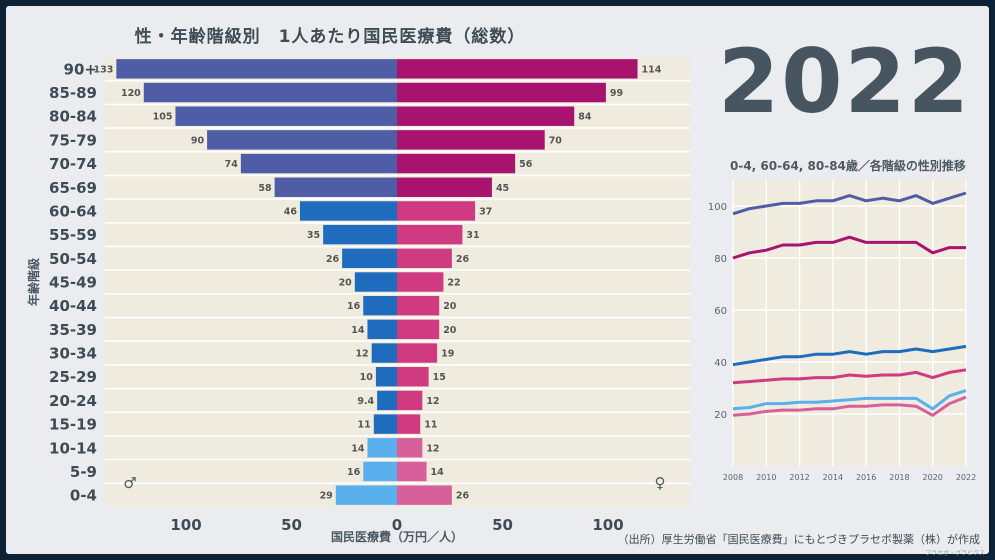  What do you see at coordinates (346, 283) in the screenshot?
I see `male-value-label: 20` at bounding box center [346, 283].